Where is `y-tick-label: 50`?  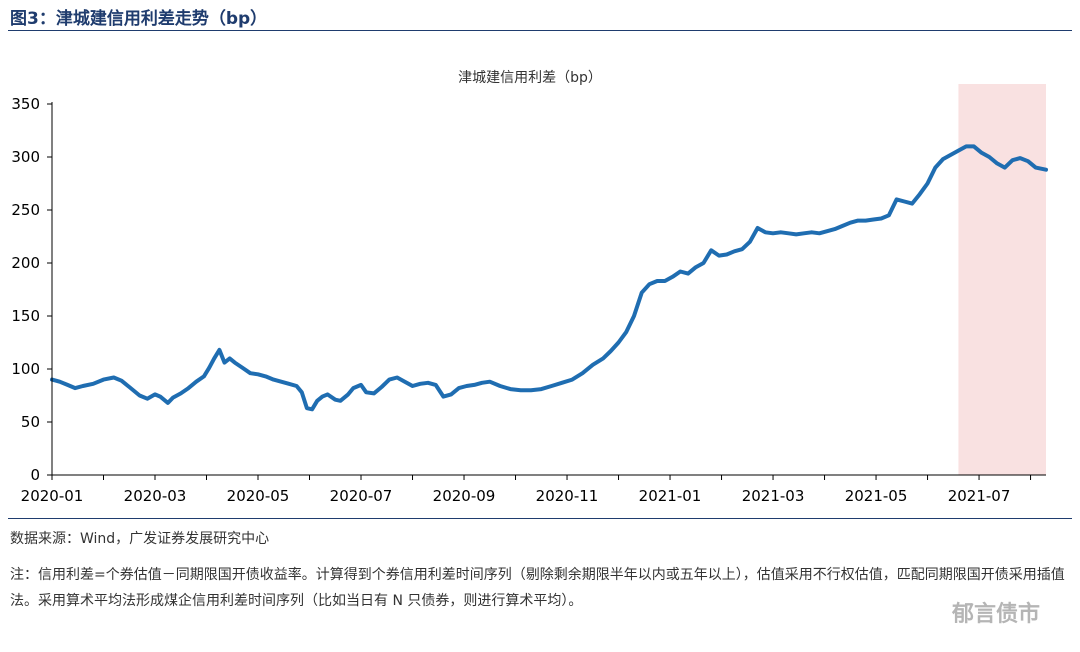 y-tick-label: 50 is located at coordinates (30, 422).